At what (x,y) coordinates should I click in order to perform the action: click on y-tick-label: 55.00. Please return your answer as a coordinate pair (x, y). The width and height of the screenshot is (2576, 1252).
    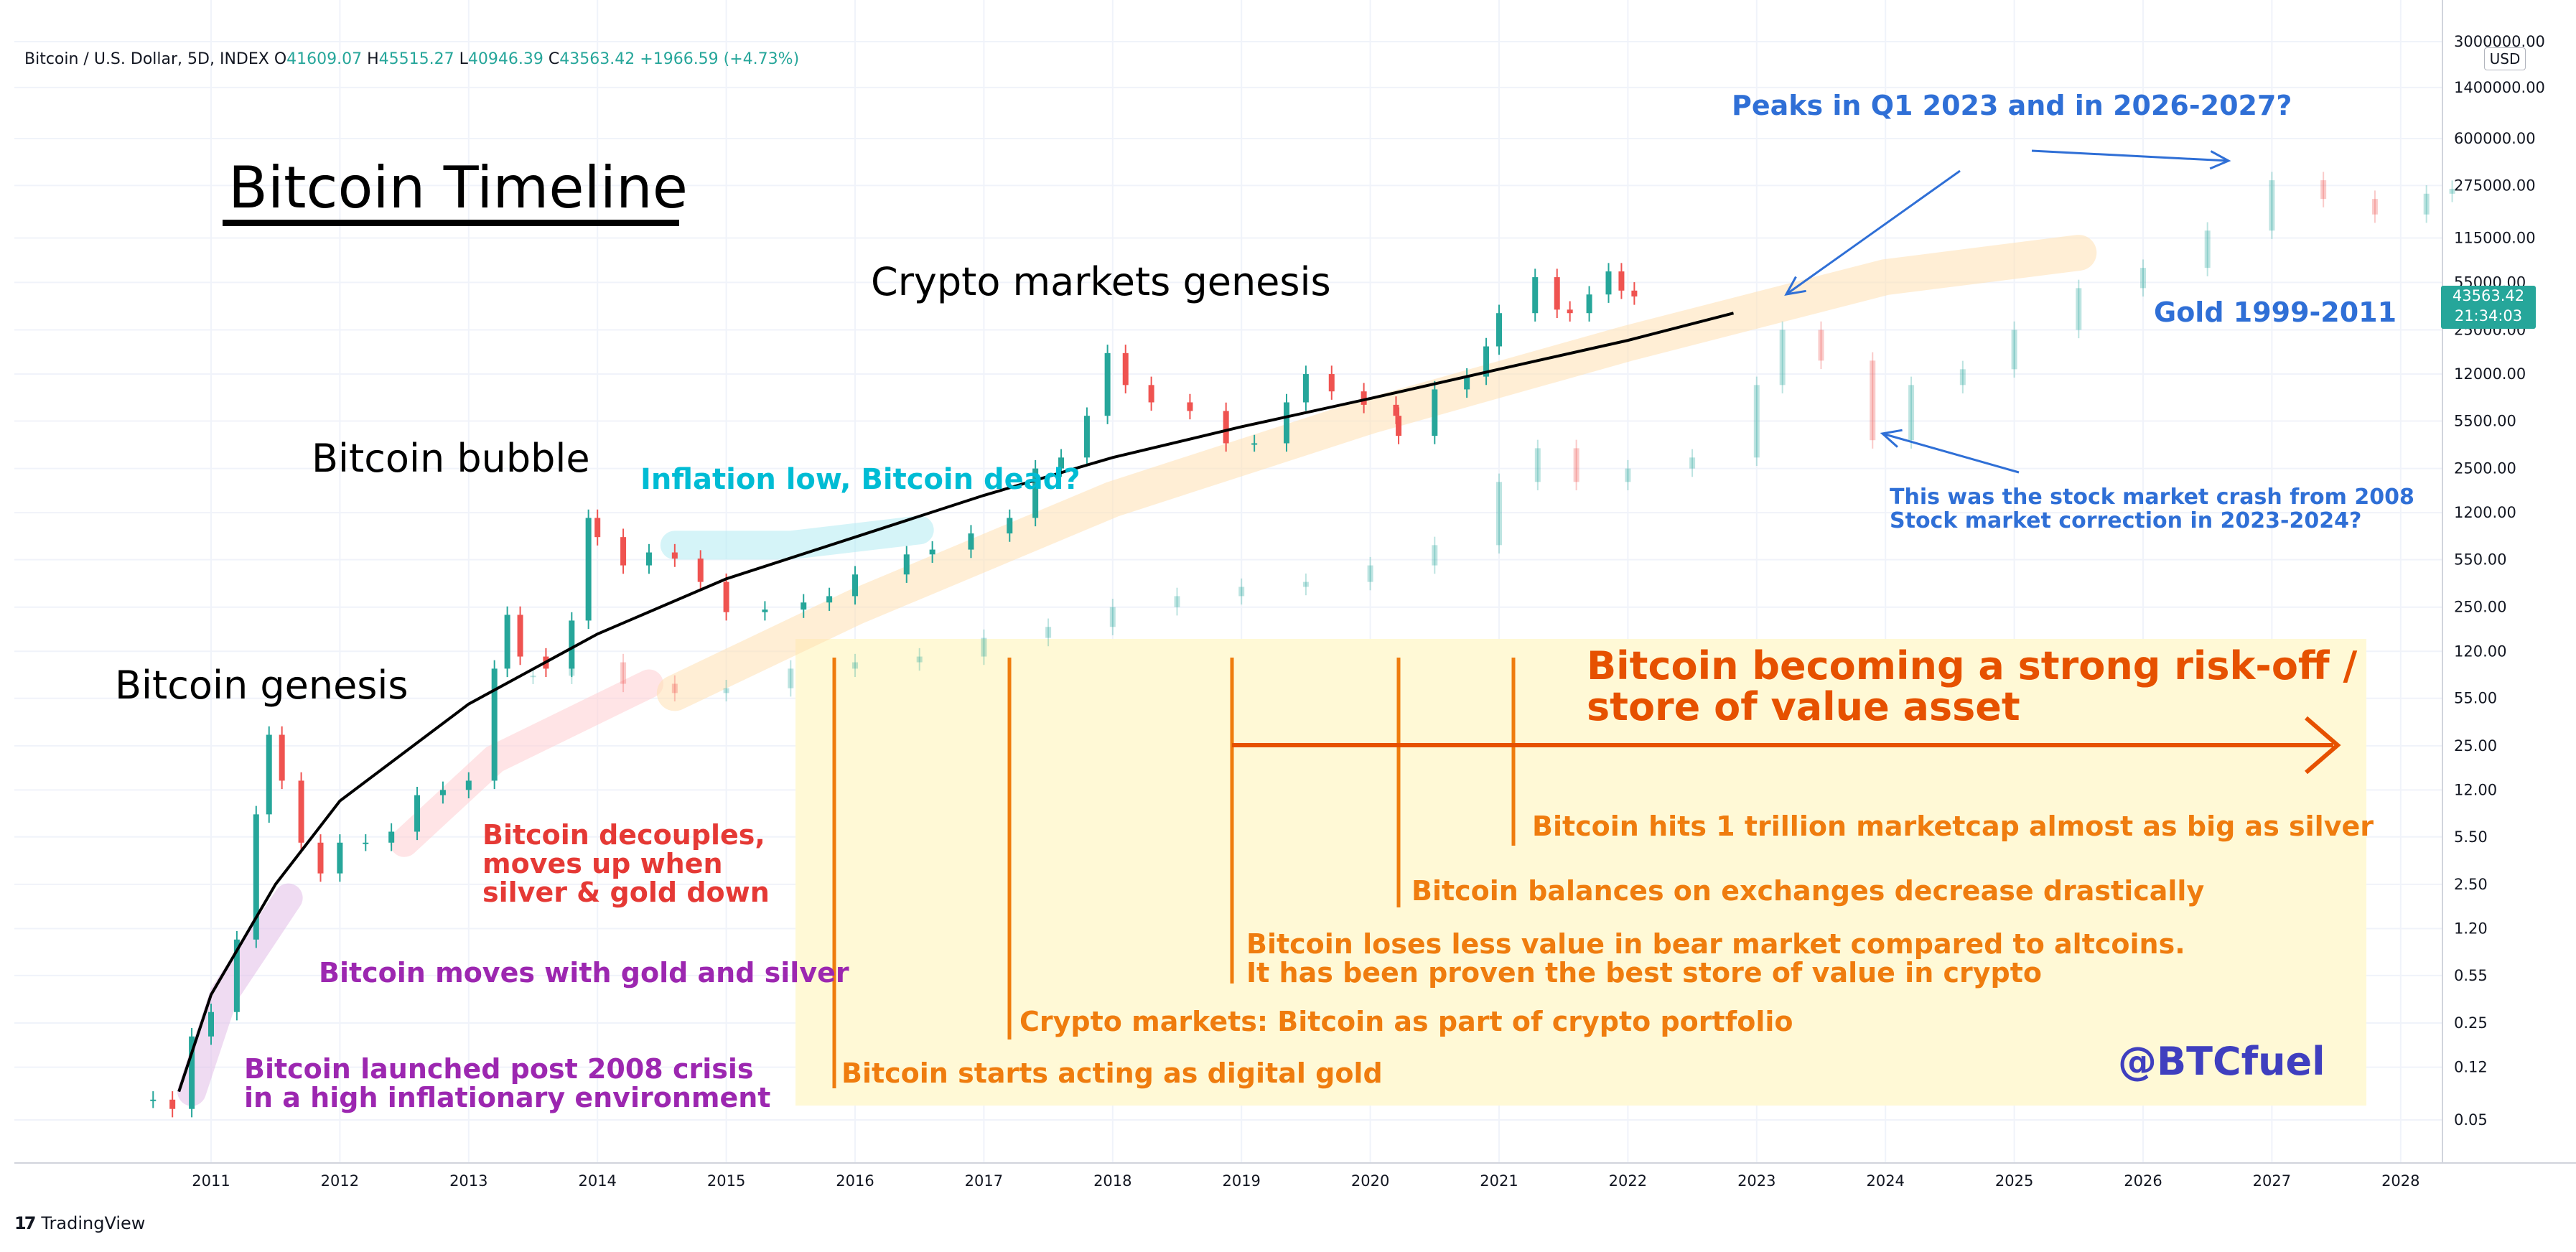
    Looking at the image, I should click on (2475, 698).